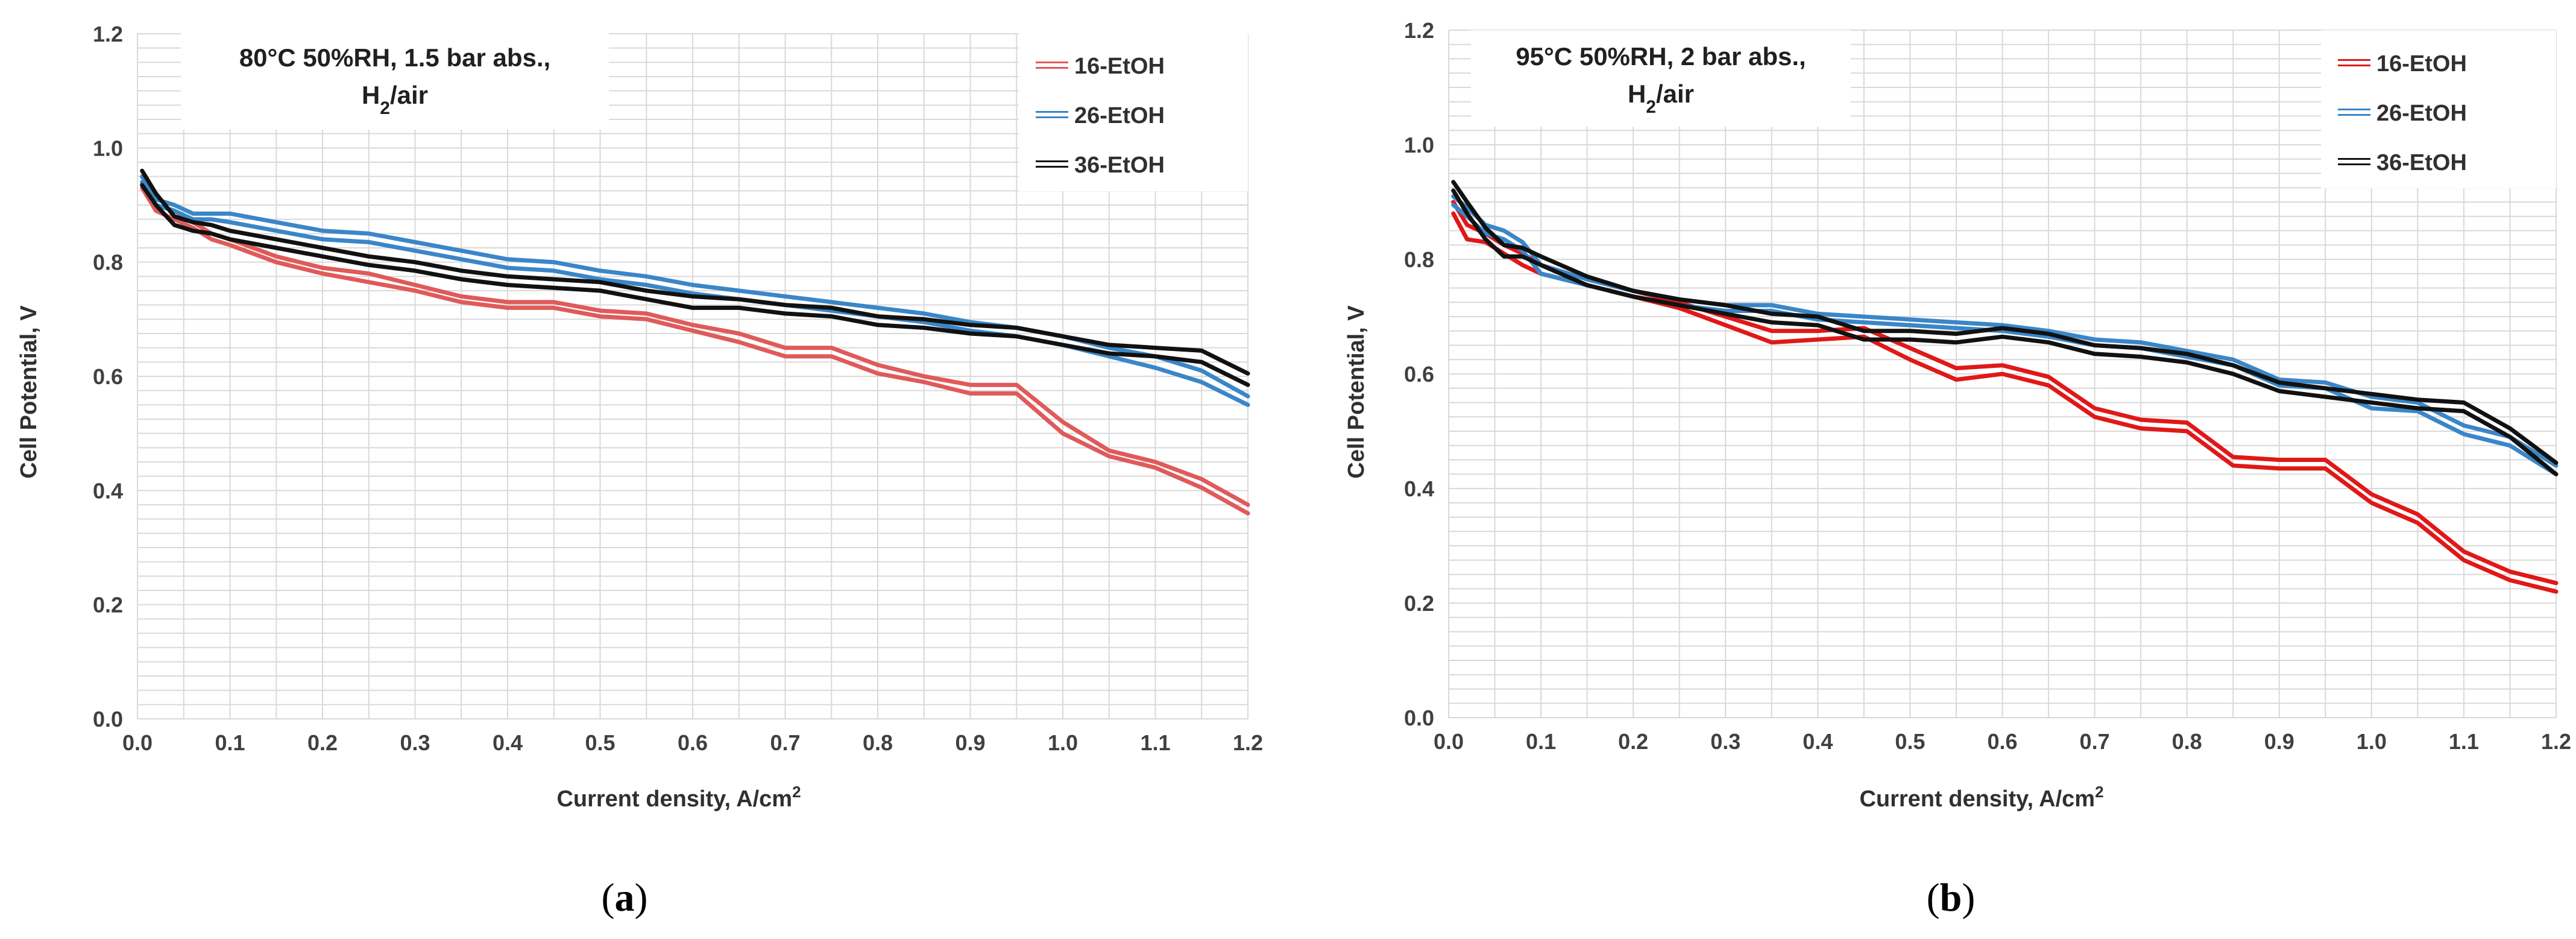  I want to click on legend-label-26-etoh-b: 26-EtOH, so click(2421, 113).